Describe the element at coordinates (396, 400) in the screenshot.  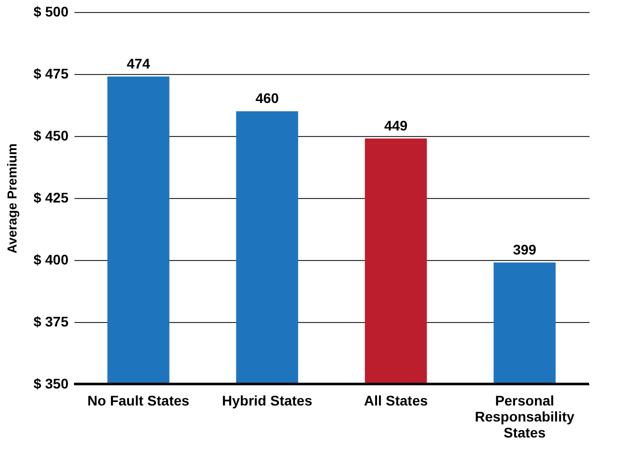
I see `x-tick-label: All States` at that location.